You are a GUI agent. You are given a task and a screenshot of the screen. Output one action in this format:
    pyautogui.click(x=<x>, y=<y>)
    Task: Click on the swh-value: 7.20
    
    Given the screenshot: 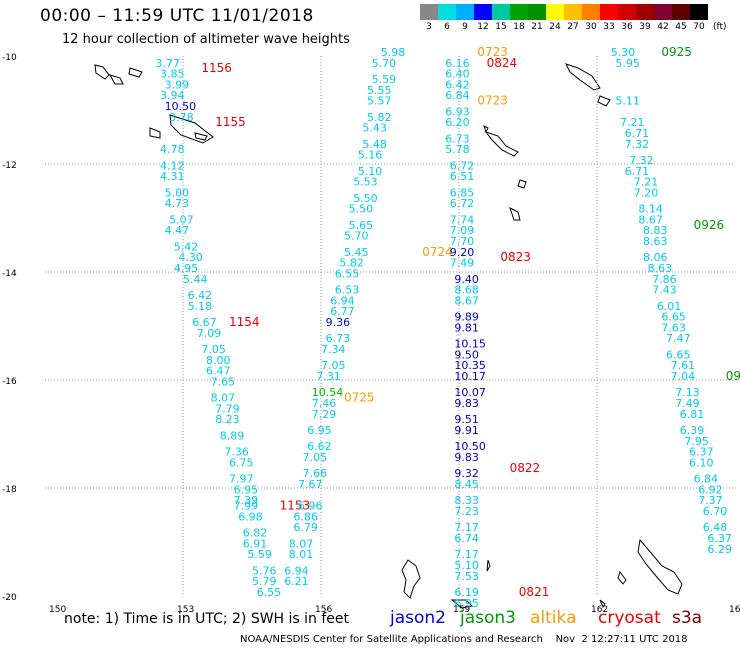 What is the action you would take?
    pyautogui.click(x=646, y=192)
    